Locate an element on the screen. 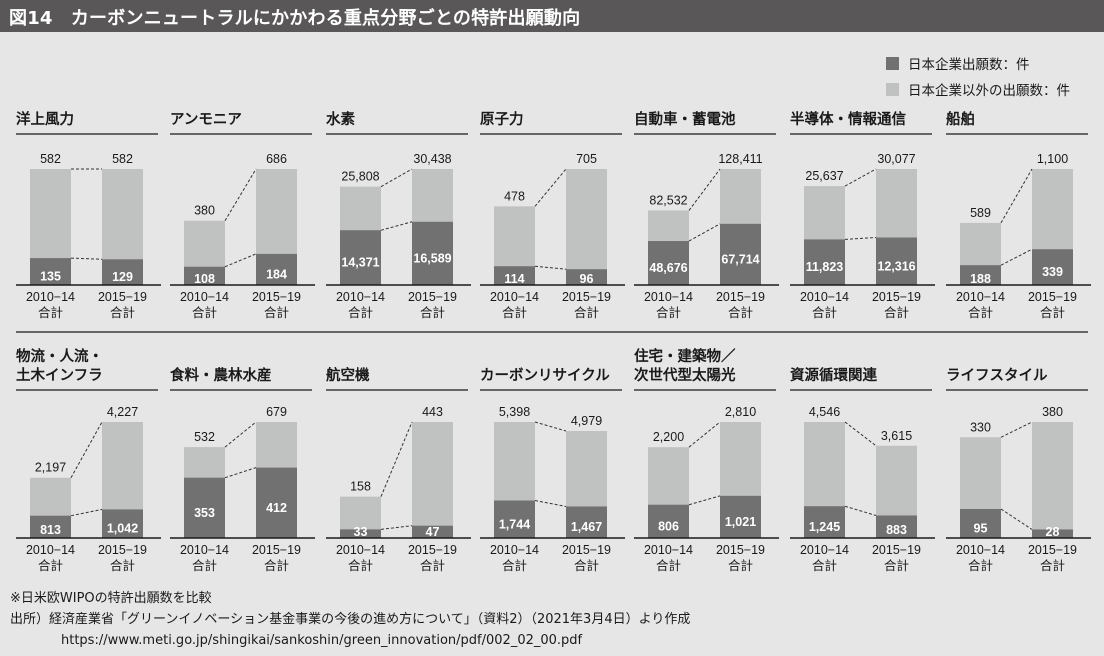 Image resolution: width=1104 pixels, height=656 pixels. legend-swatch-japan is located at coordinates (892, 63).